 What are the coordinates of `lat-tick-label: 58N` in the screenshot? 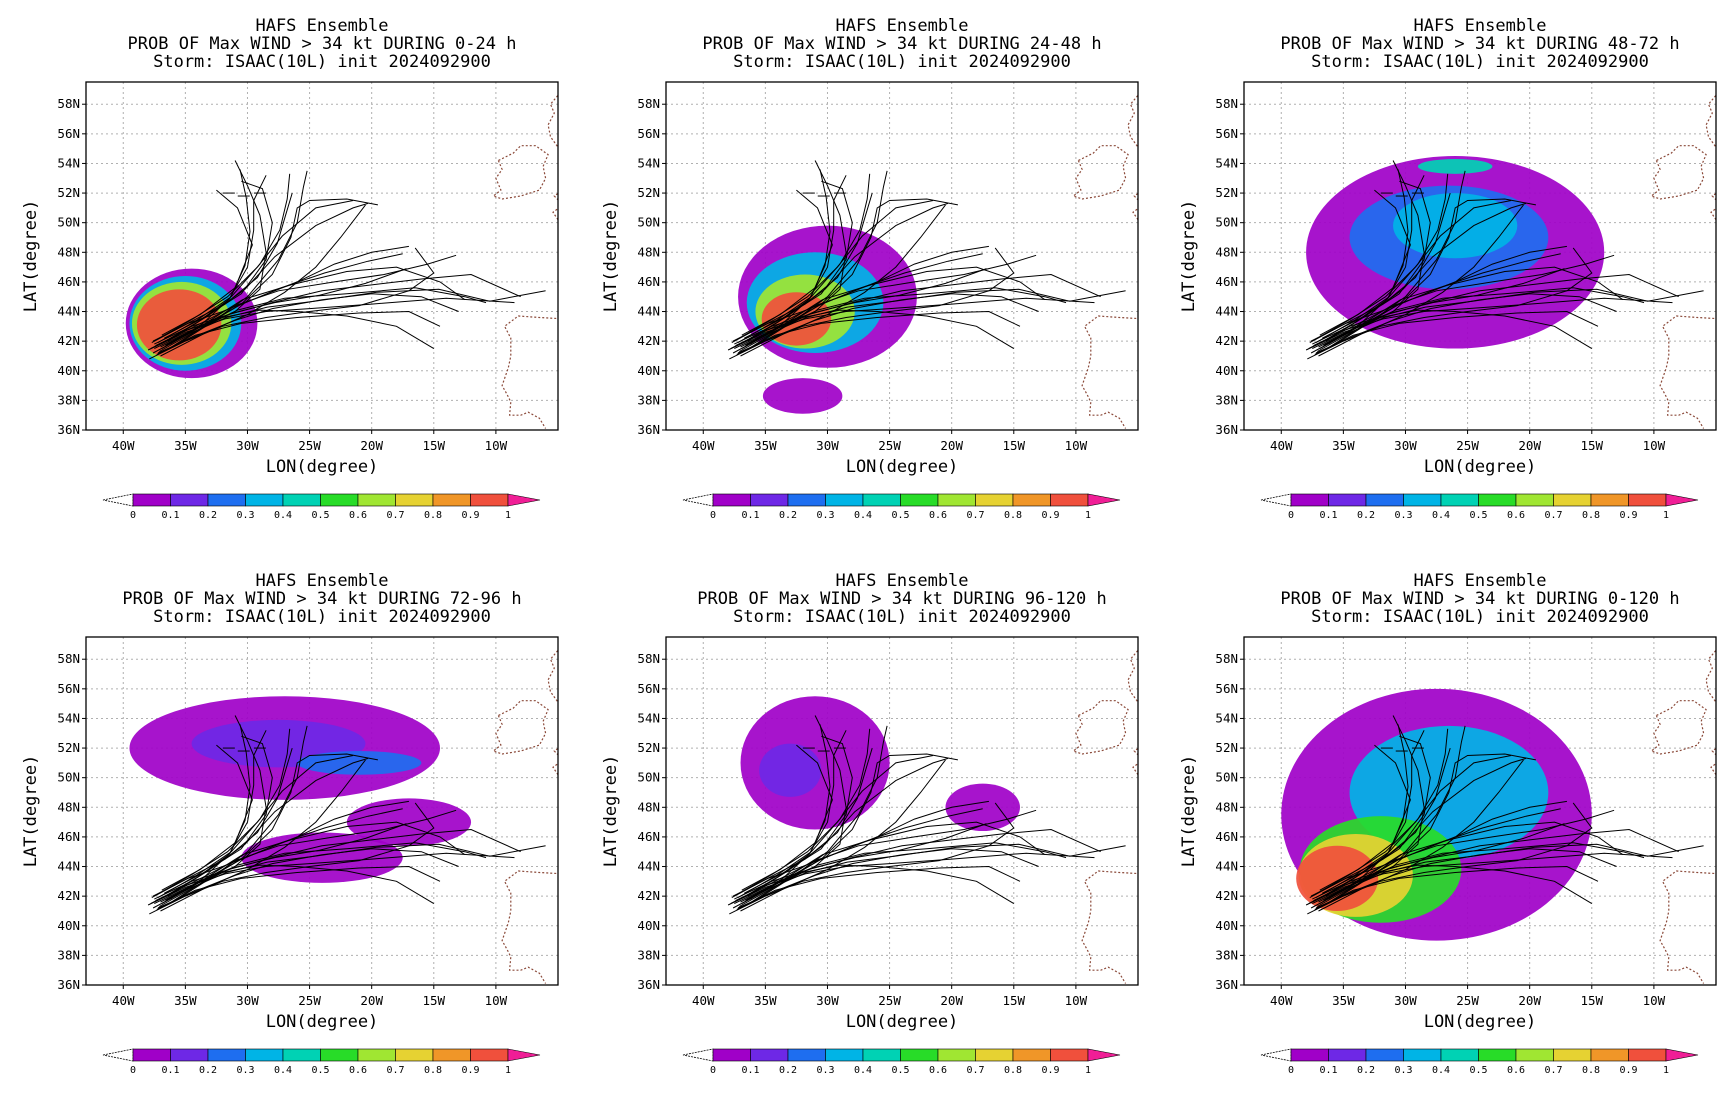 It's located at (1226, 658).